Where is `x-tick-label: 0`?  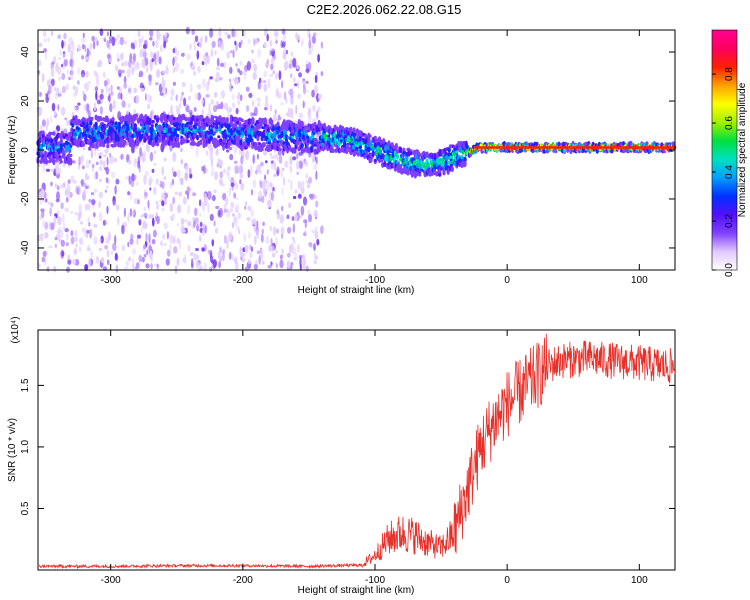
x-tick-label: 0 is located at coordinates (507, 280).